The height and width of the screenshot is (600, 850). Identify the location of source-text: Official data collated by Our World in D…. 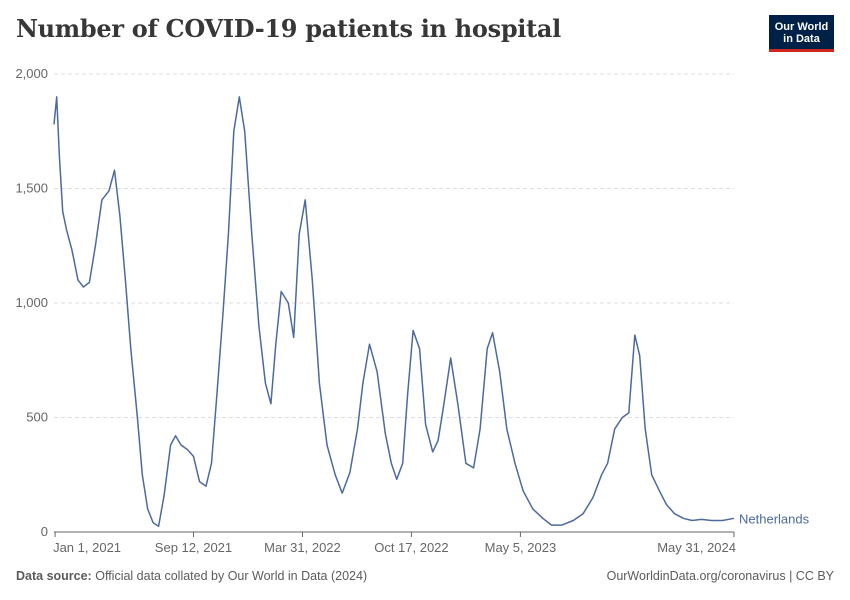
(231, 576).